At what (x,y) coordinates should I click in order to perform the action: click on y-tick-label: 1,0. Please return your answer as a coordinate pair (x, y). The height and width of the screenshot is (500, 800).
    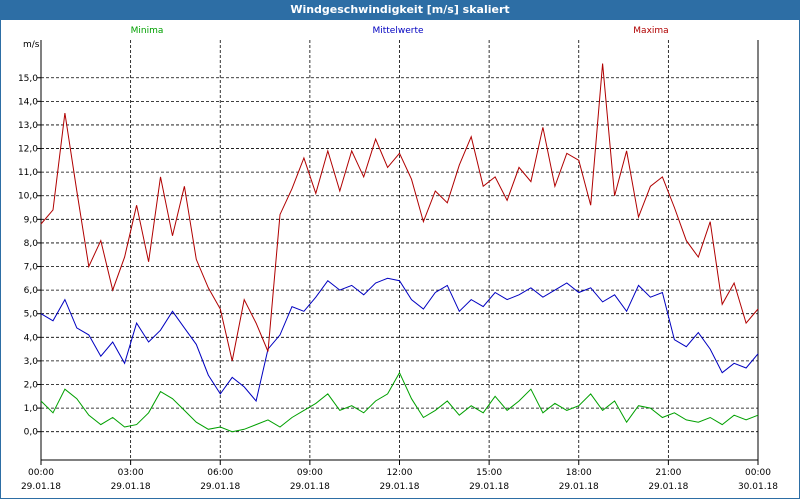
    Looking at the image, I should click on (31, 409).